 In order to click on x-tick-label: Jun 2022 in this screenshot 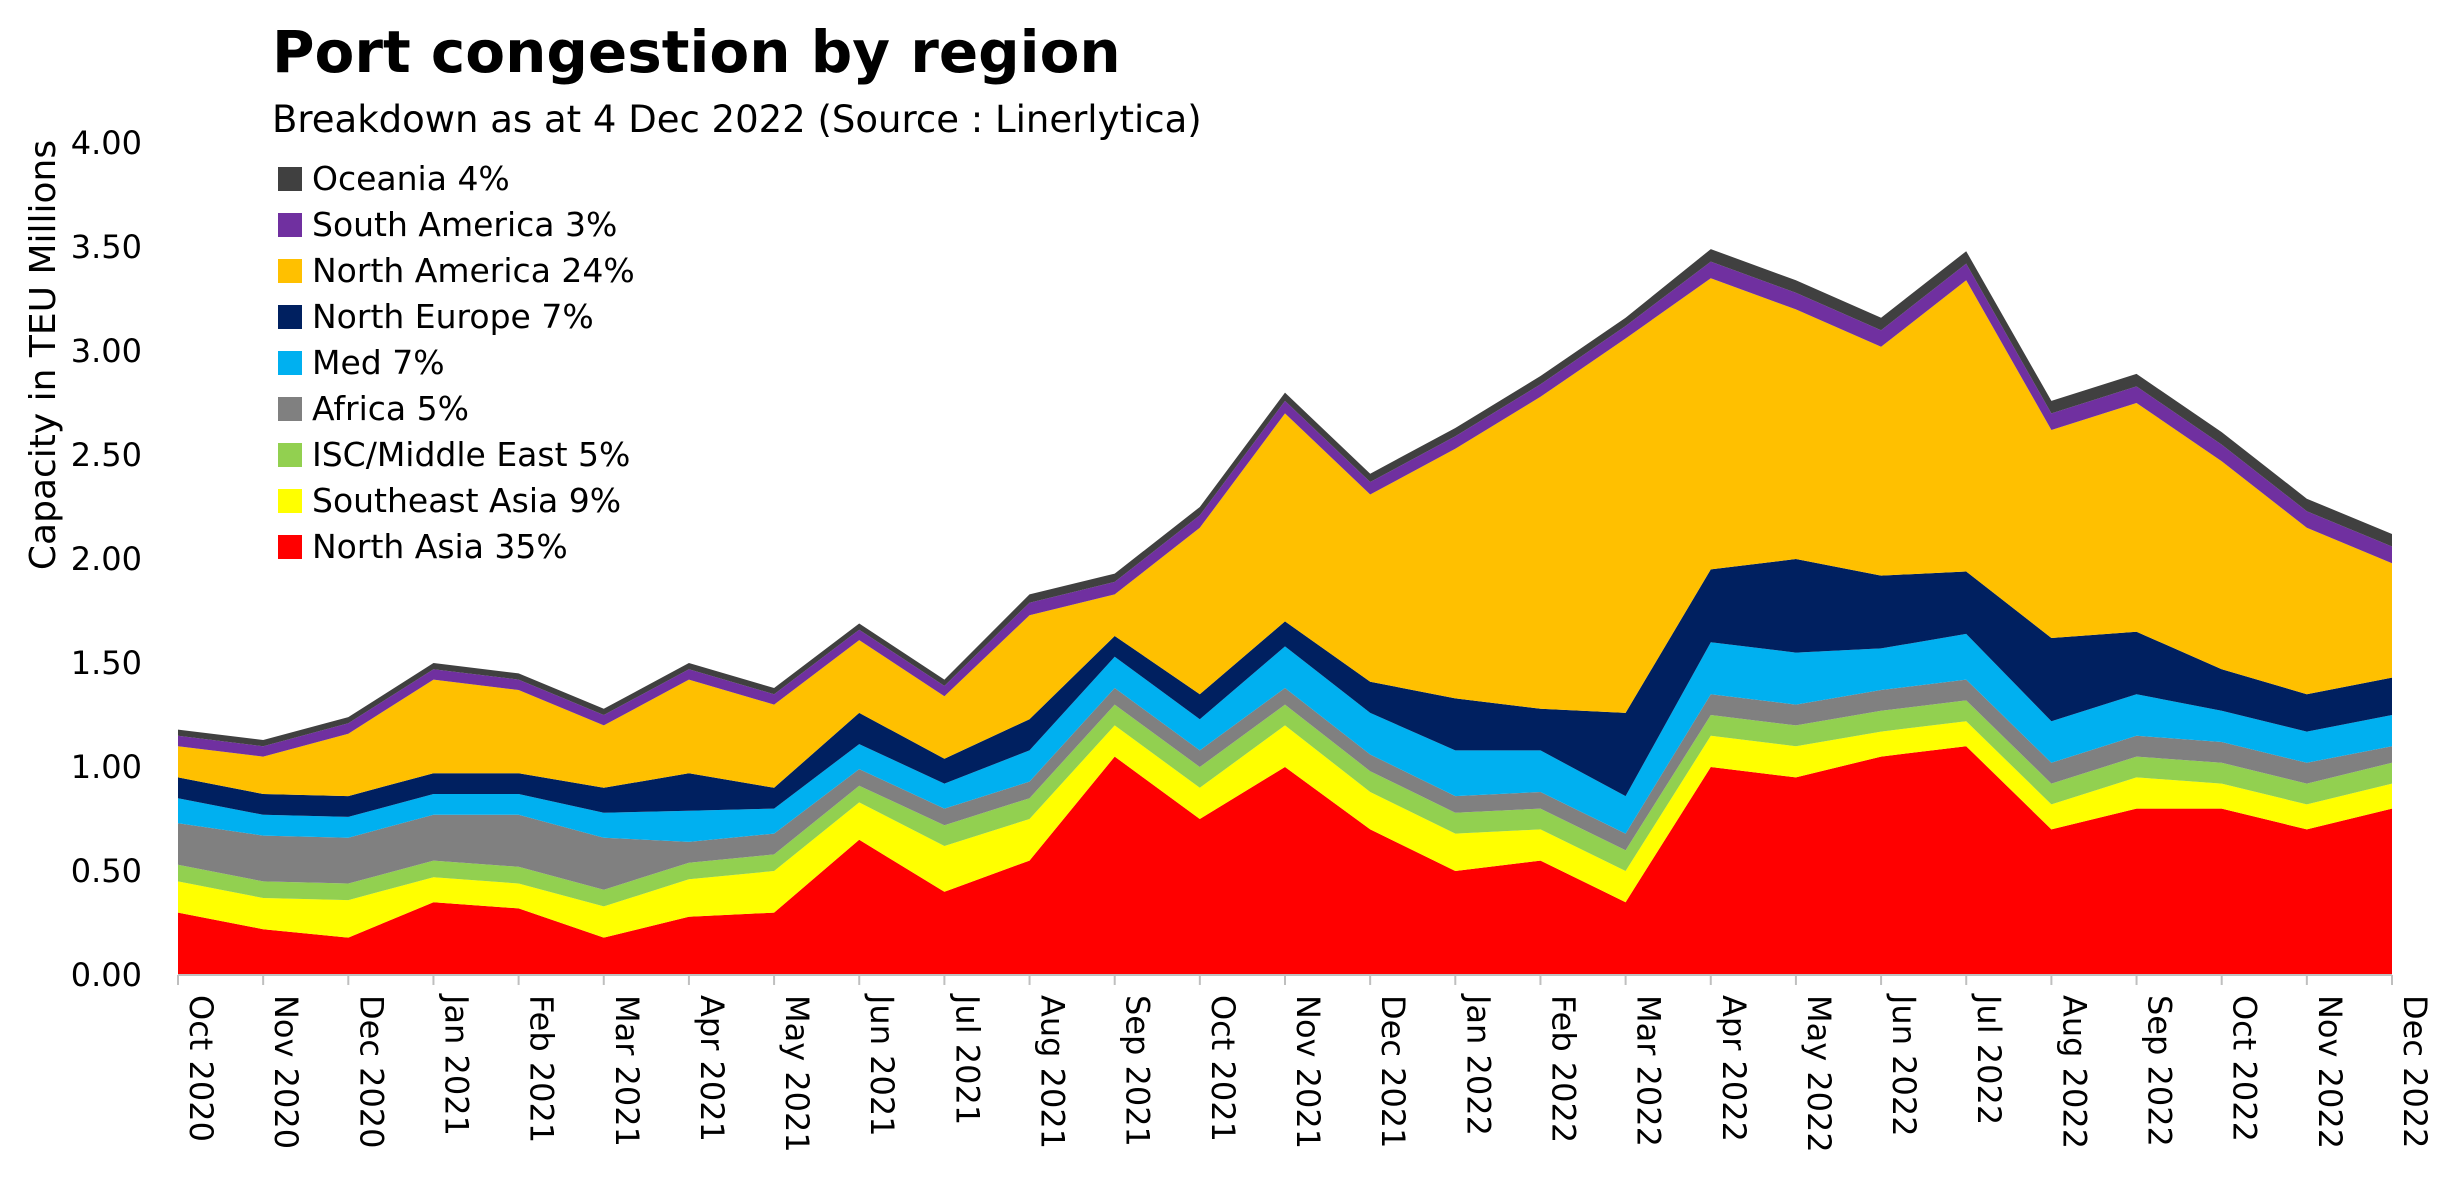, I will do `click(1904, 1065)`.